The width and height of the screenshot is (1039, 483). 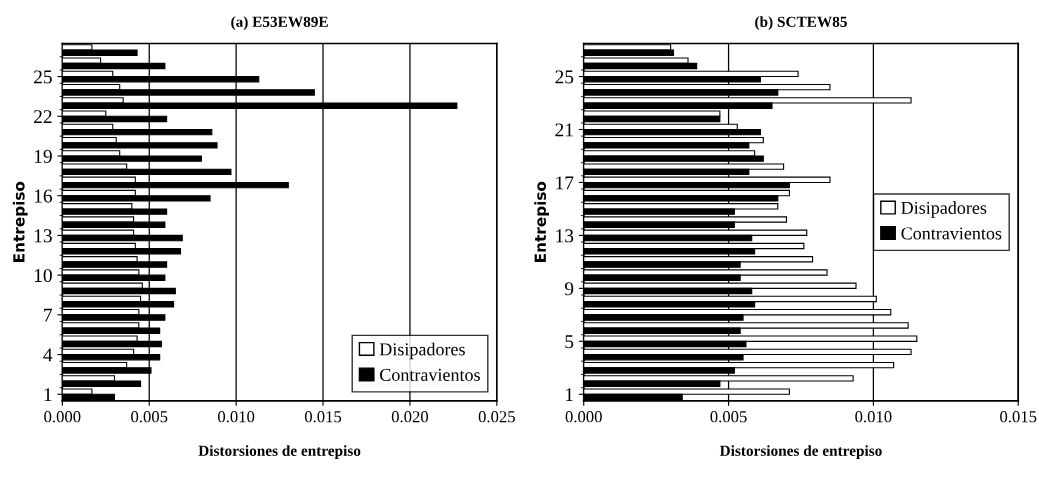 What do you see at coordinates (569, 289) in the screenshot?
I see `y-tick-label: 9` at bounding box center [569, 289].